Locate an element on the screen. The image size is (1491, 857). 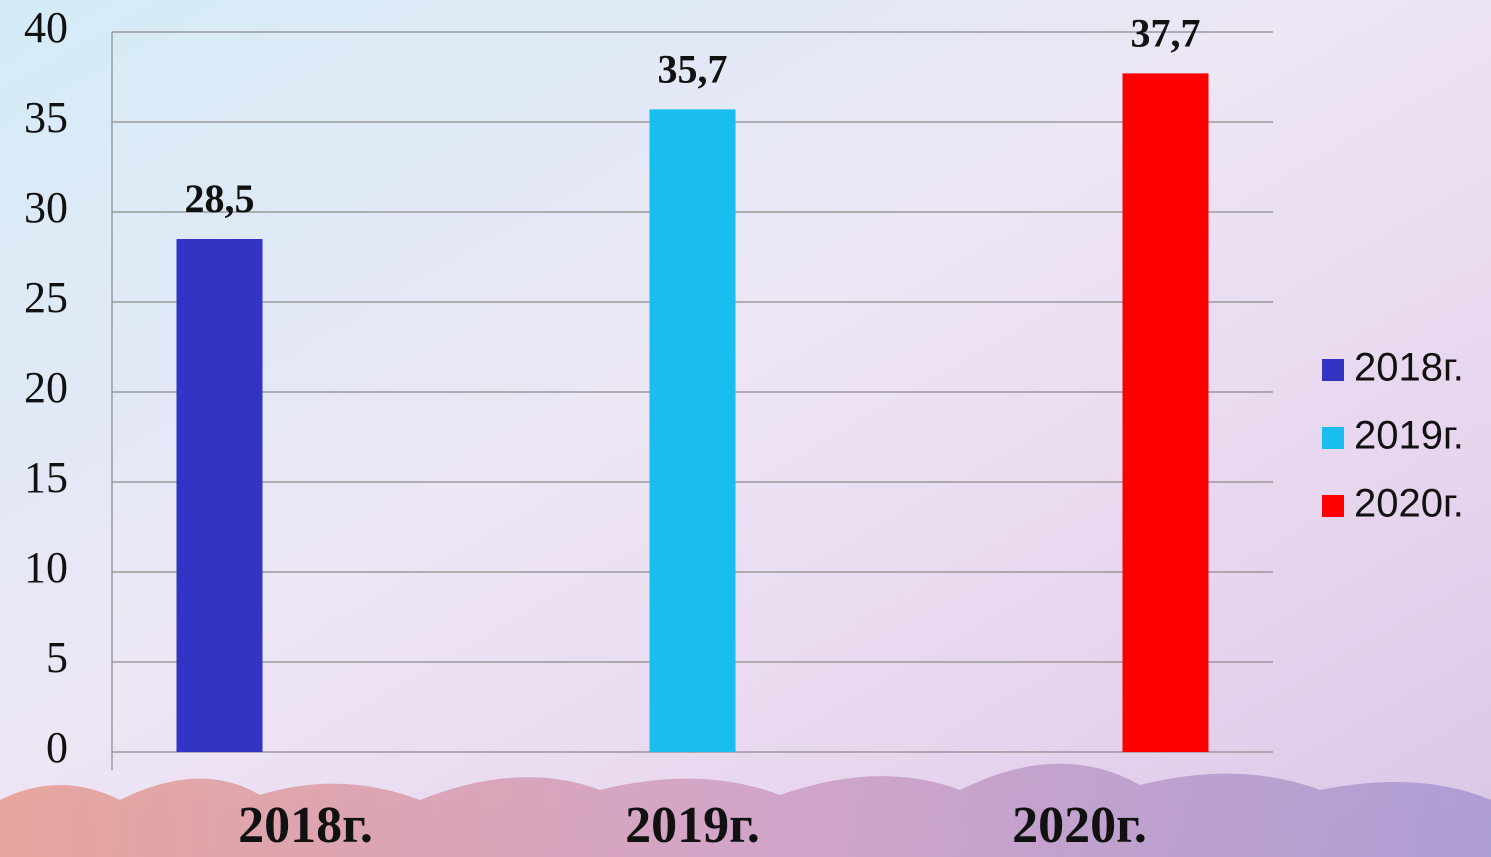
y-tick-label: 0 is located at coordinates (57, 747).